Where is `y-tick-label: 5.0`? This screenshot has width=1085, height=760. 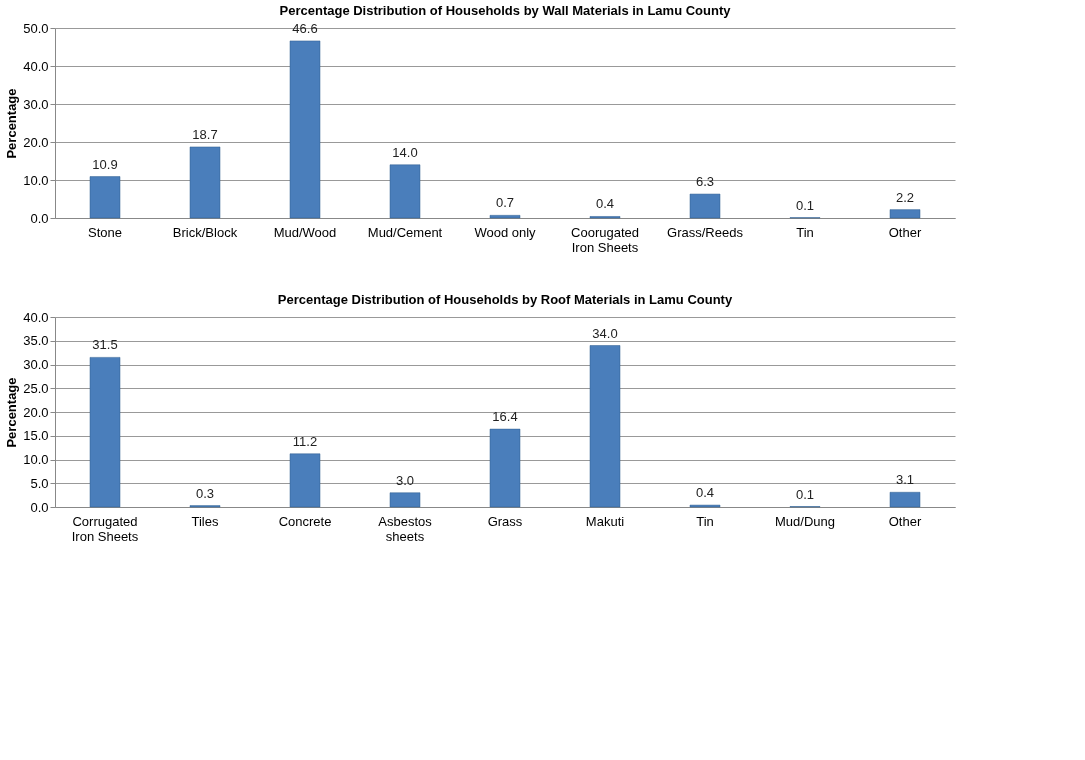 y-tick-label: 5.0 is located at coordinates (39, 483).